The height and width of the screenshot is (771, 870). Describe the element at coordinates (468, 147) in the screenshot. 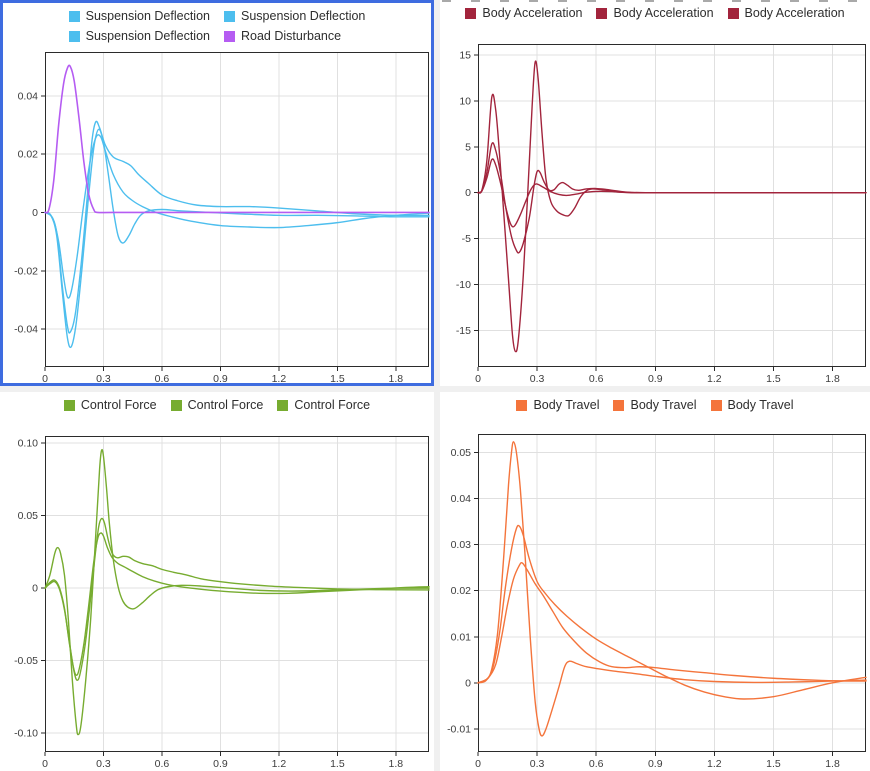

I see `y-tick-label: 5` at that location.